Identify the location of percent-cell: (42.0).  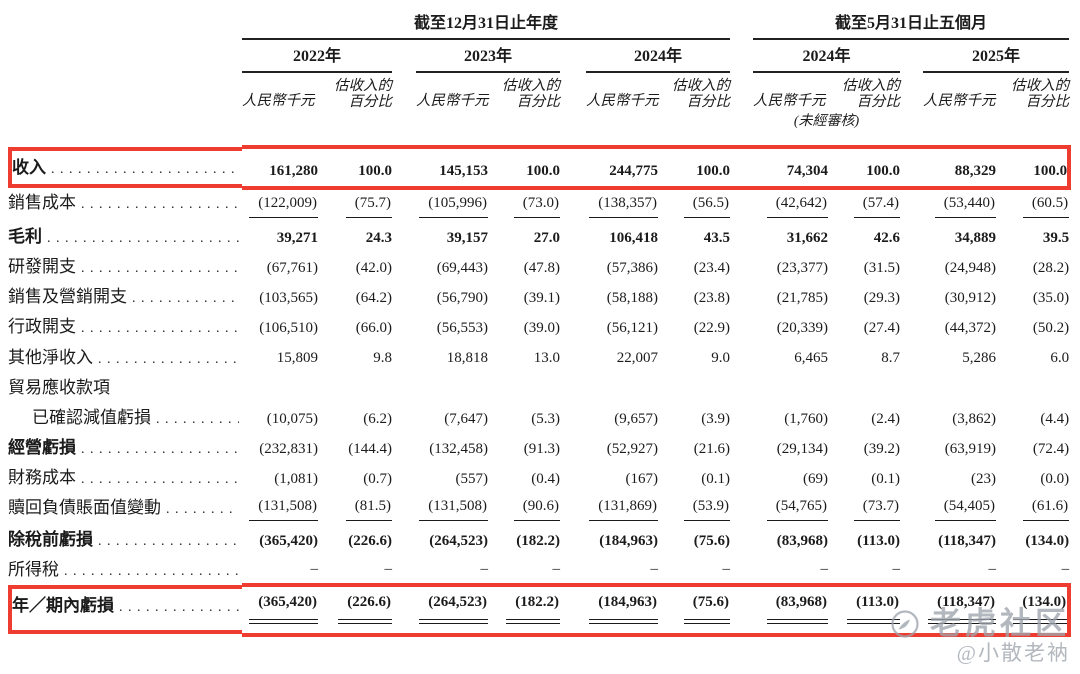
(355, 267).